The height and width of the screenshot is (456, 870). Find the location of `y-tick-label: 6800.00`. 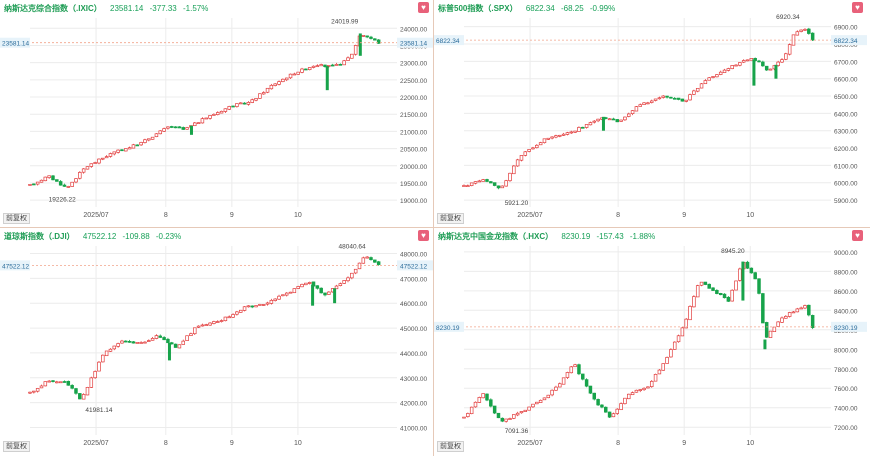

y-tick-label: 6800.00 is located at coordinates (846, 45).